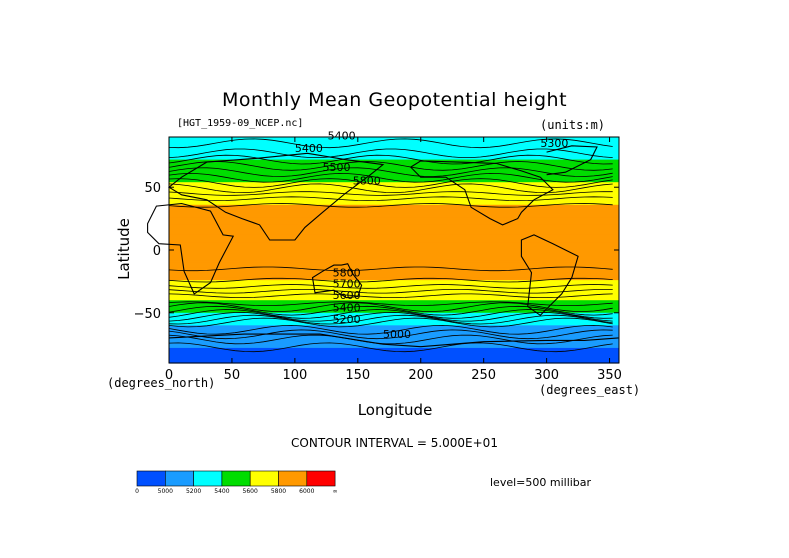  What do you see at coordinates (306, 491) in the screenshot?
I see `colorbar-label: 6000` at bounding box center [306, 491].